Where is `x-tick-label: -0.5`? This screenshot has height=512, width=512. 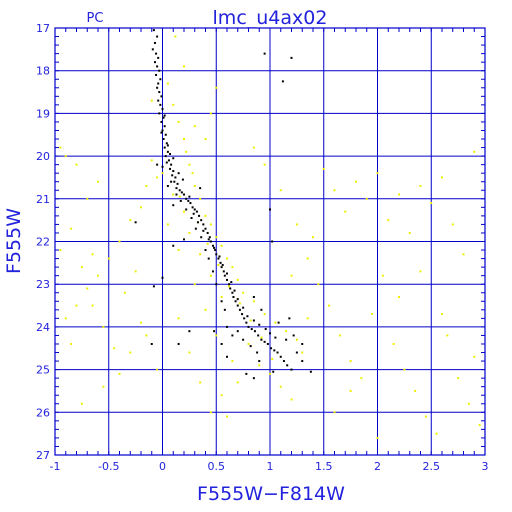
x-tick-label: -0.5 is located at coordinates (108, 466).